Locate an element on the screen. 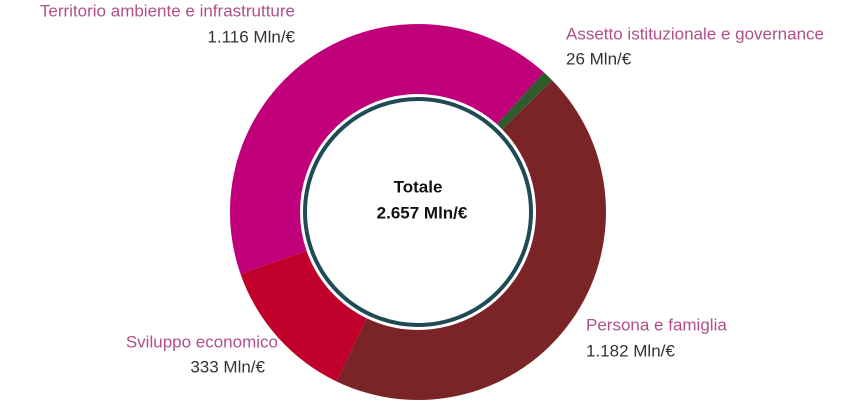 The image size is (866, 403). center-title: Totale is located at coordinates (418, 186).